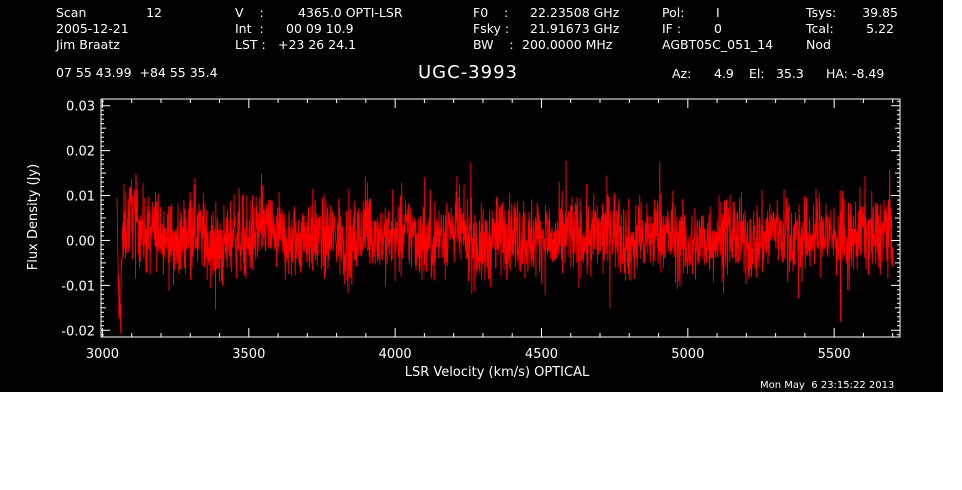 The height and width of the screenshot is (490, 962). What do you see at coordinates (718, 28) in the screenshot?
I see `if-value: 0` at bounding box center [718, 28].